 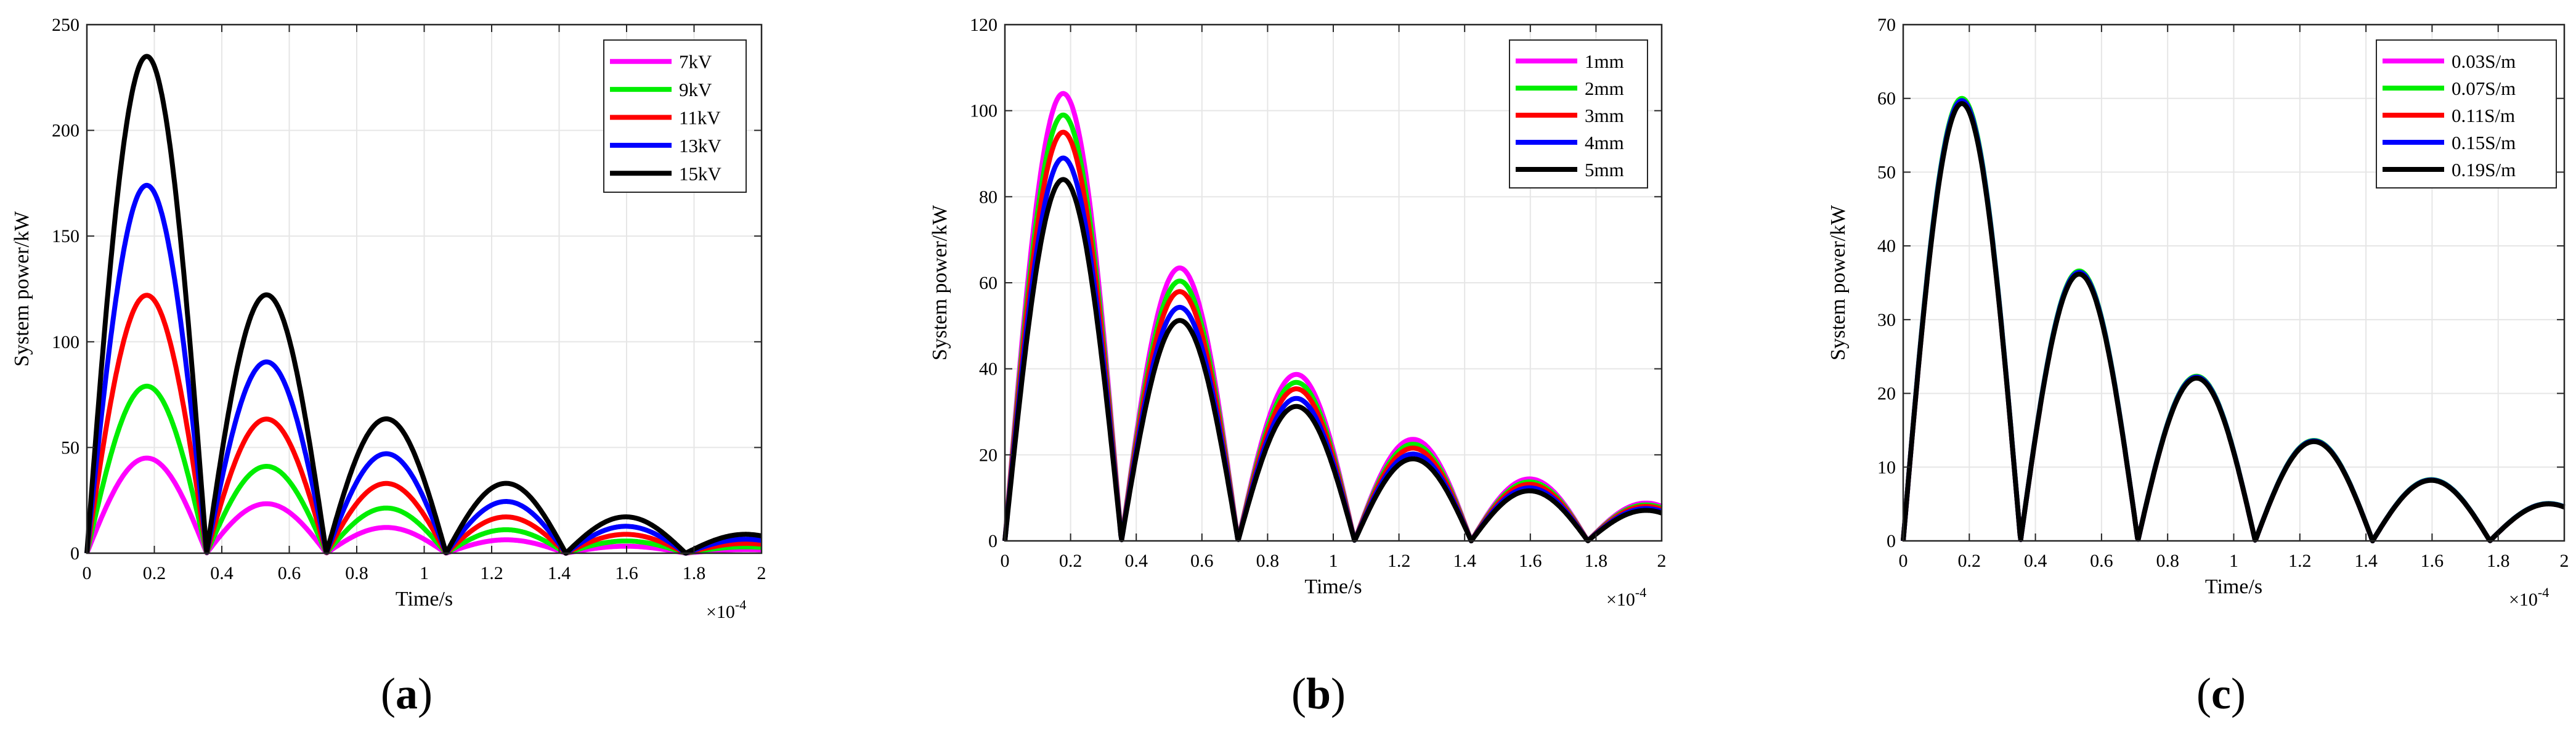 What do you see at coordinates (675, 116) in the screenshot?
I see `legend: 7kV 9kV 11kV 13kV 15kV` at bounding box center [675, 116].